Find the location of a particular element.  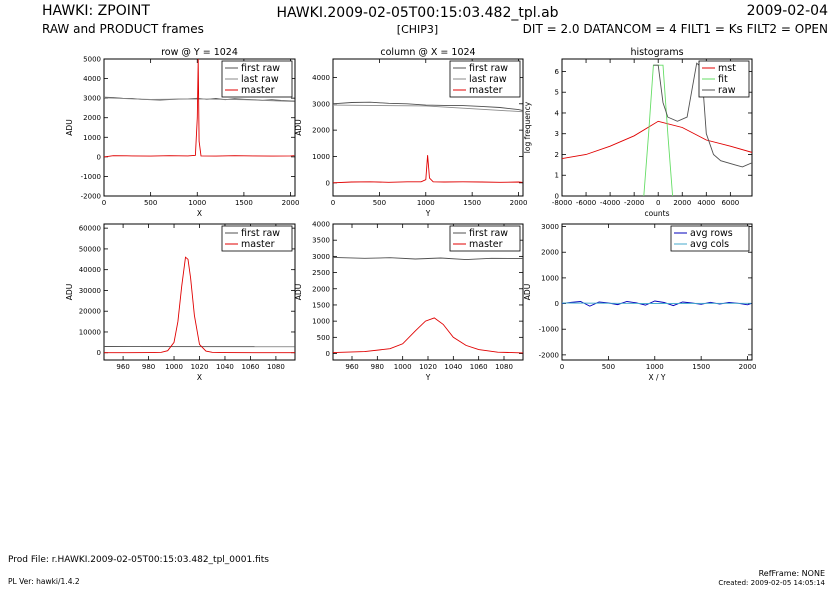

x-axis-label: counts is located at coordinates (656, 213).